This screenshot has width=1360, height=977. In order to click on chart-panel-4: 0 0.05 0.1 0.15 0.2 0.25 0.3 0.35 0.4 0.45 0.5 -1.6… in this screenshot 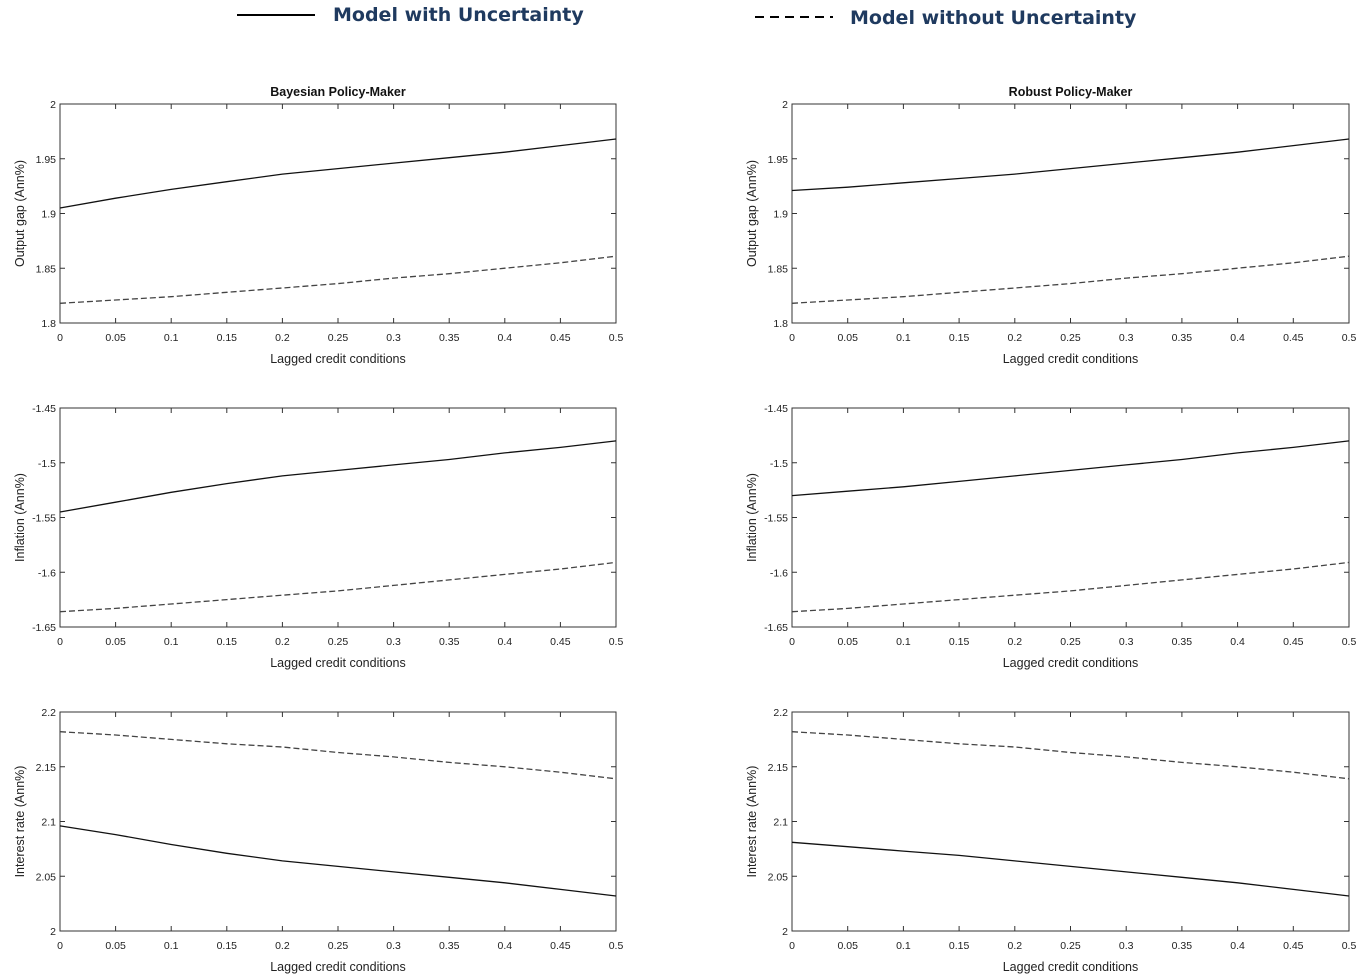, I will do `click(1050, 536)`.